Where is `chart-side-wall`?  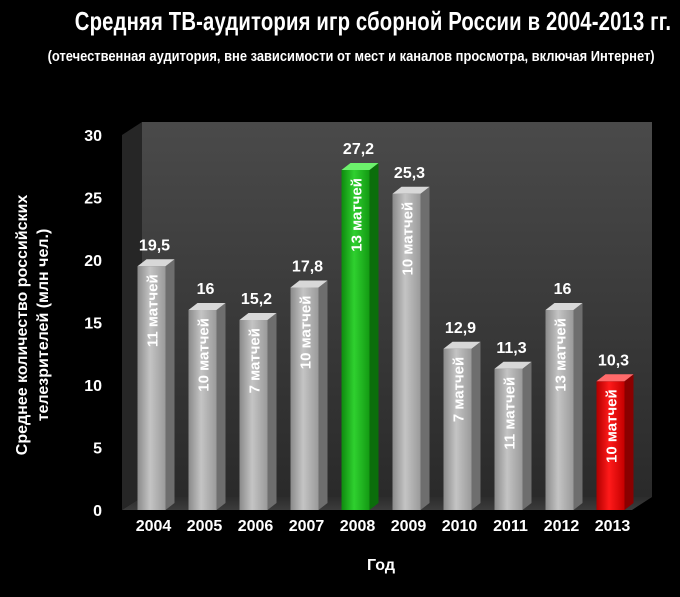
chart-side-wall is located at coordinates (132, 316).